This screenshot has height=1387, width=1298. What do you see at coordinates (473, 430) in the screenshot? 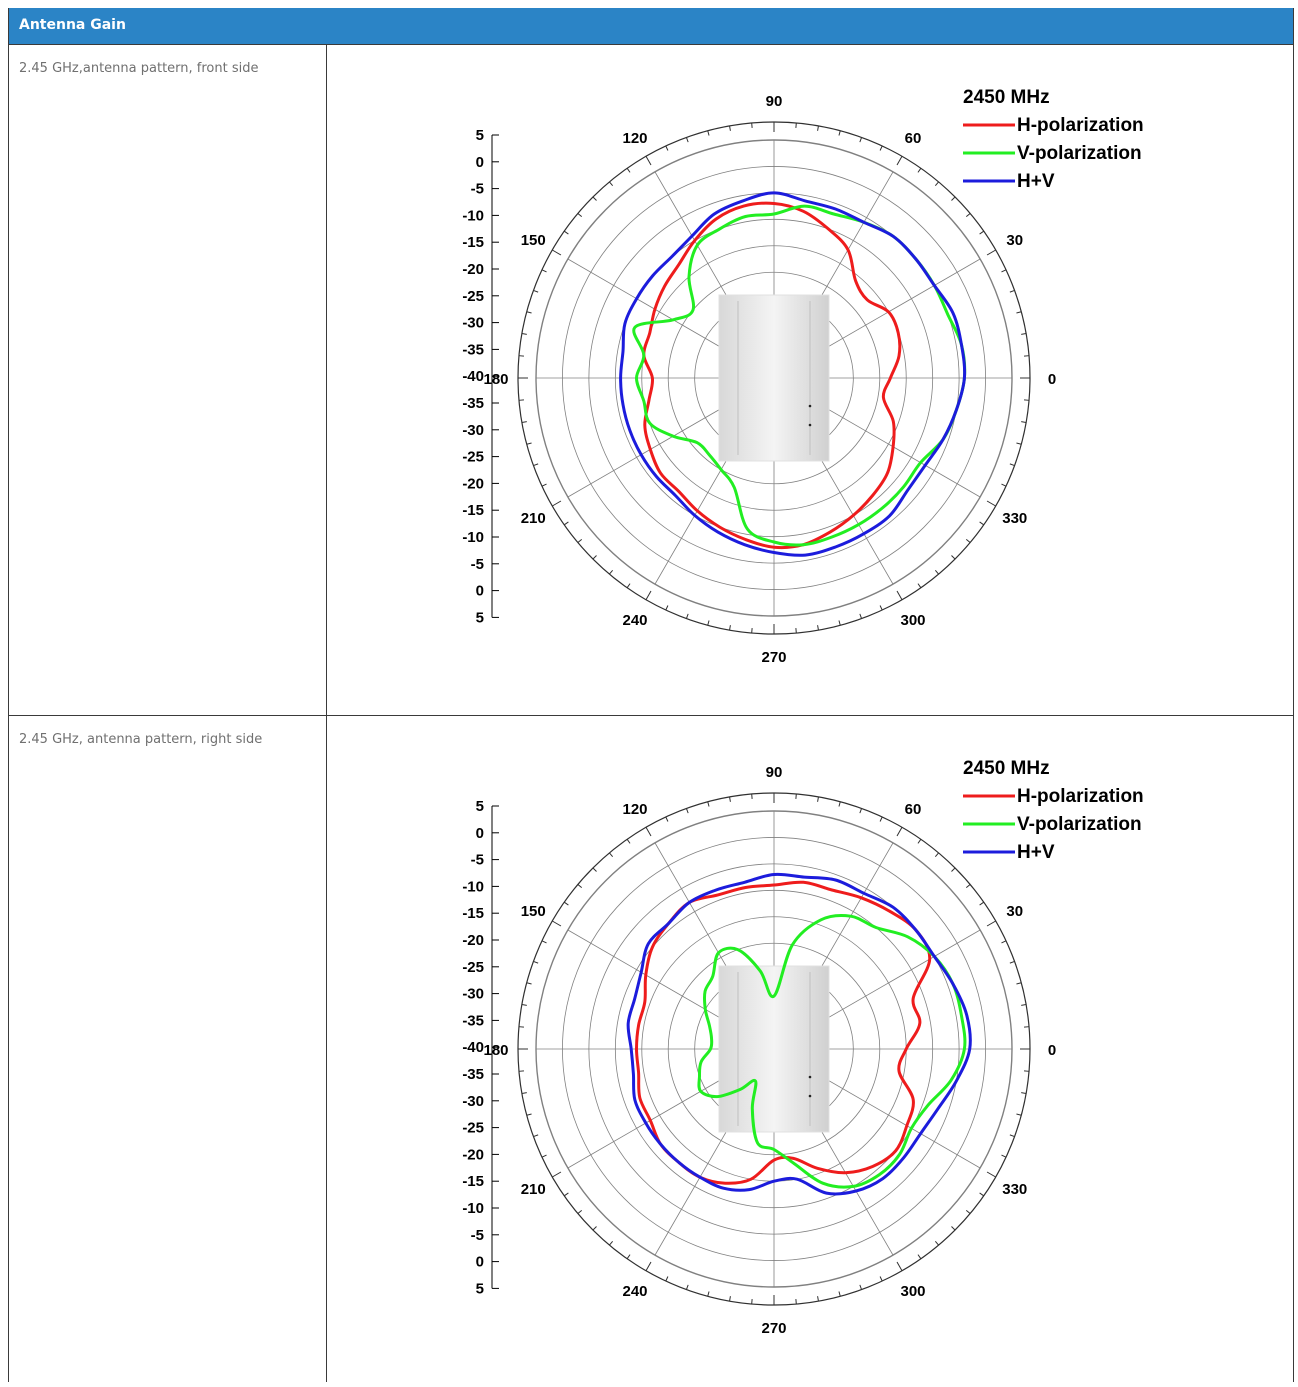
I see `radial-tick-label: -30` at bounding box center [473, 430].